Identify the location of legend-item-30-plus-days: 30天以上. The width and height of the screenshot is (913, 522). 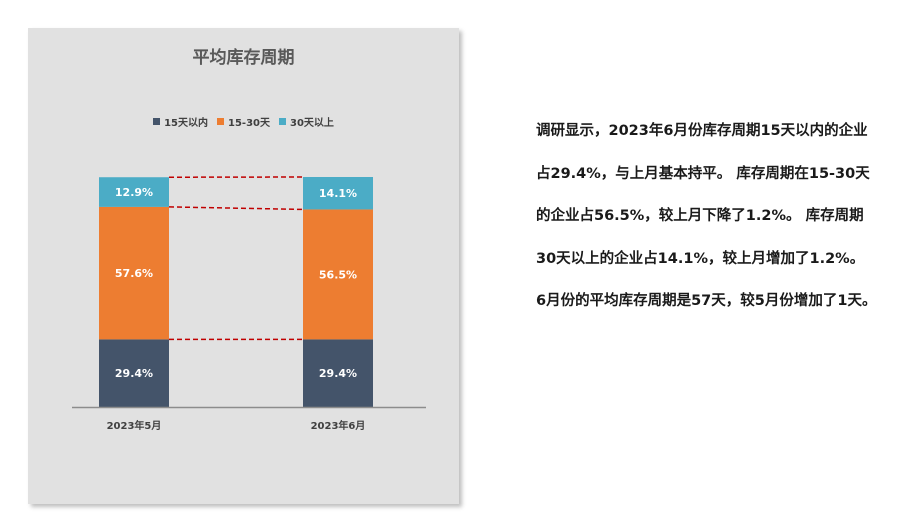
(306, 121).